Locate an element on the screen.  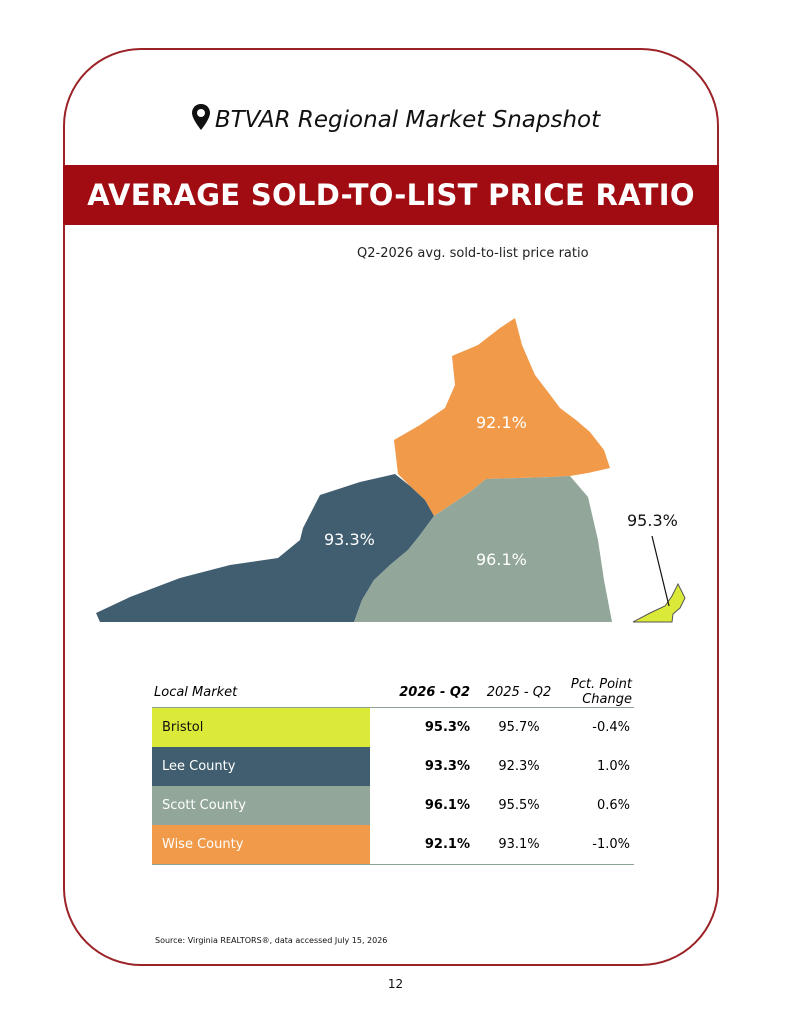
banner-title: AVERAGE SOLD-TO-LIST PRICE RATIO is located at coordinates (391, 195).